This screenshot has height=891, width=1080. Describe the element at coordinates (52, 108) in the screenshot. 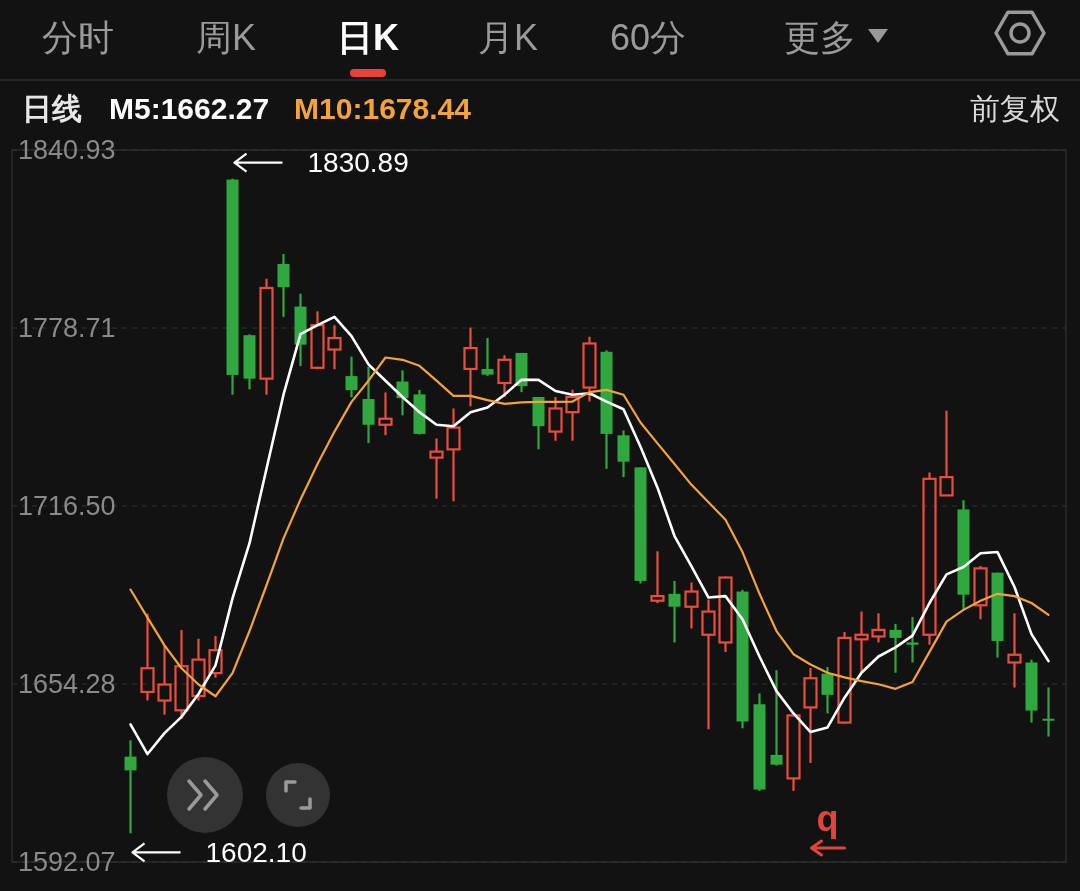

I see `chart-title: 日线` at that location.